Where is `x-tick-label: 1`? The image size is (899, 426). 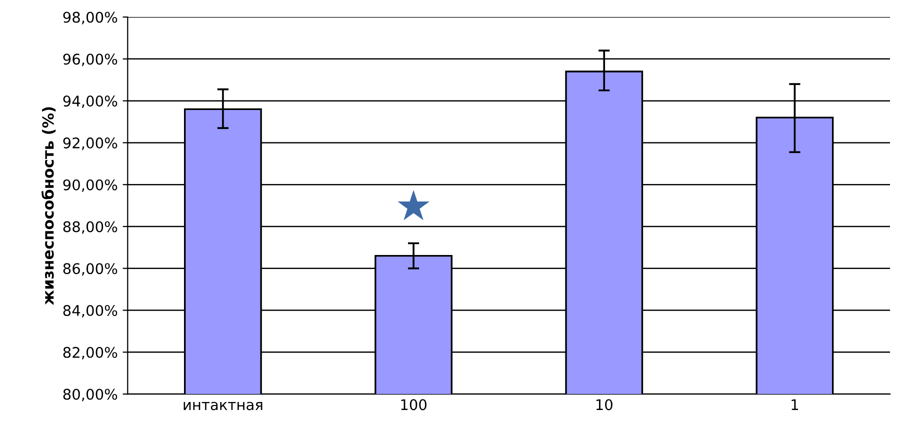 x-tick-label: 1 is located at coordinates (795, 404).